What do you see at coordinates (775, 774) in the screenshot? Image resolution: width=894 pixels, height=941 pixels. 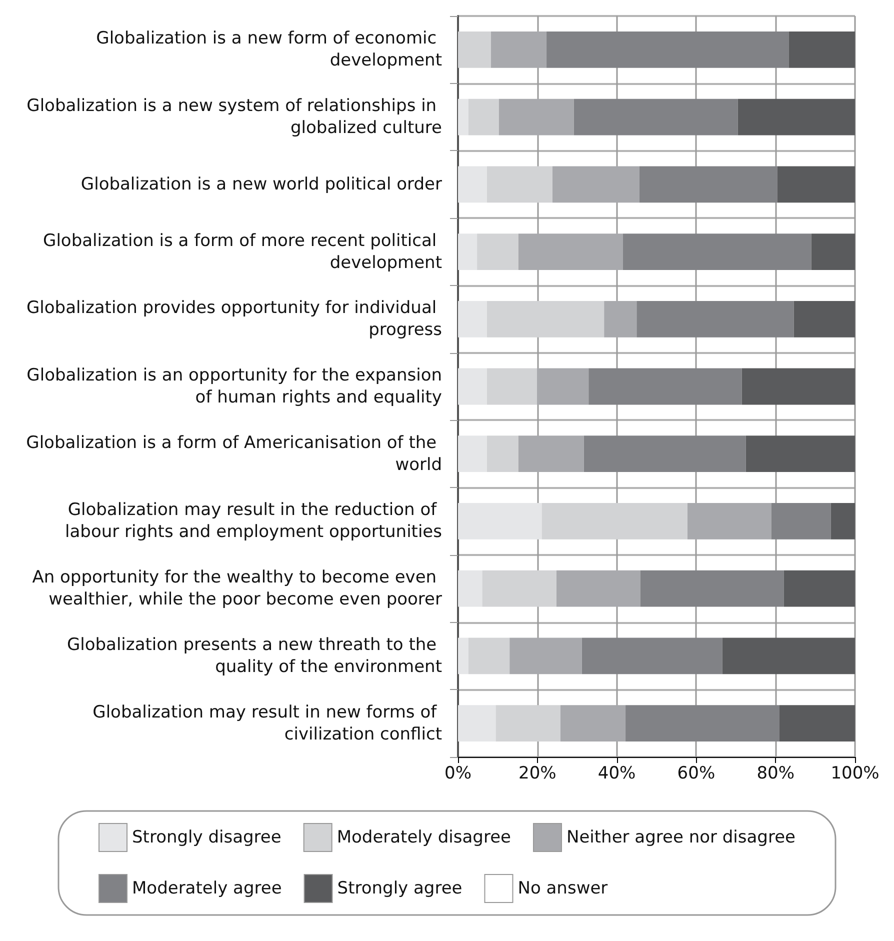 I see `x-tick-label: 80%` at bounding box center [775, 774].